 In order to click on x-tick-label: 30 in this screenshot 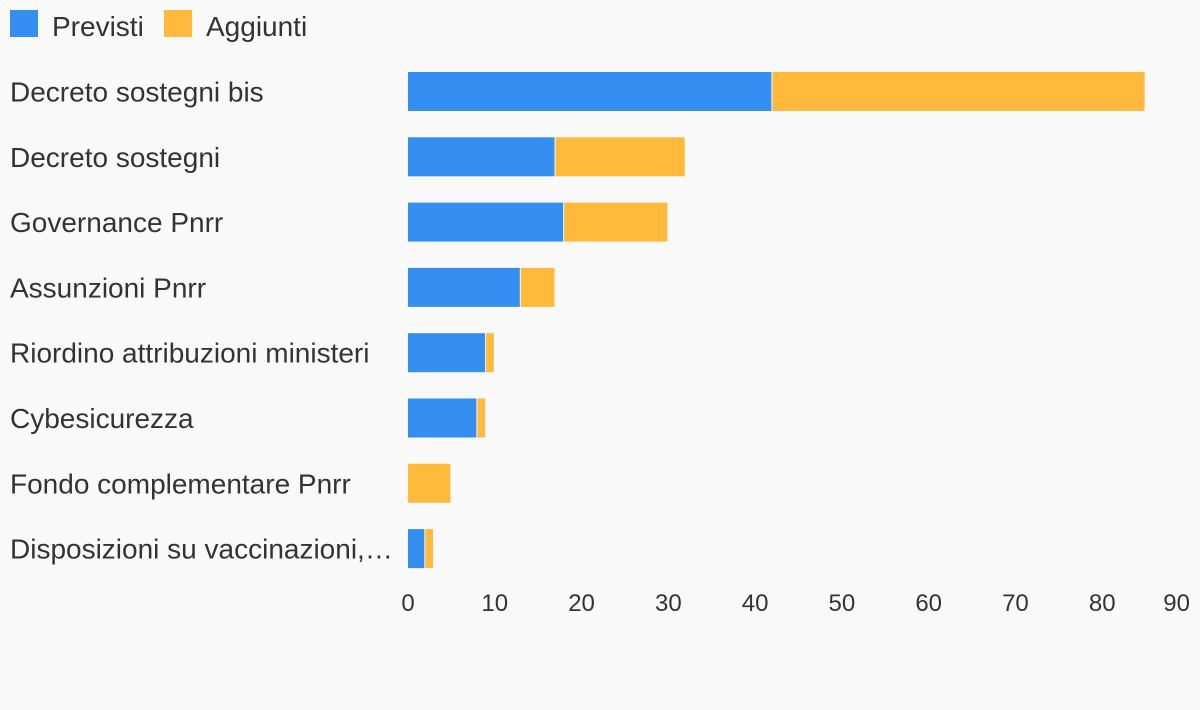, I will do `click(668, 603)`.